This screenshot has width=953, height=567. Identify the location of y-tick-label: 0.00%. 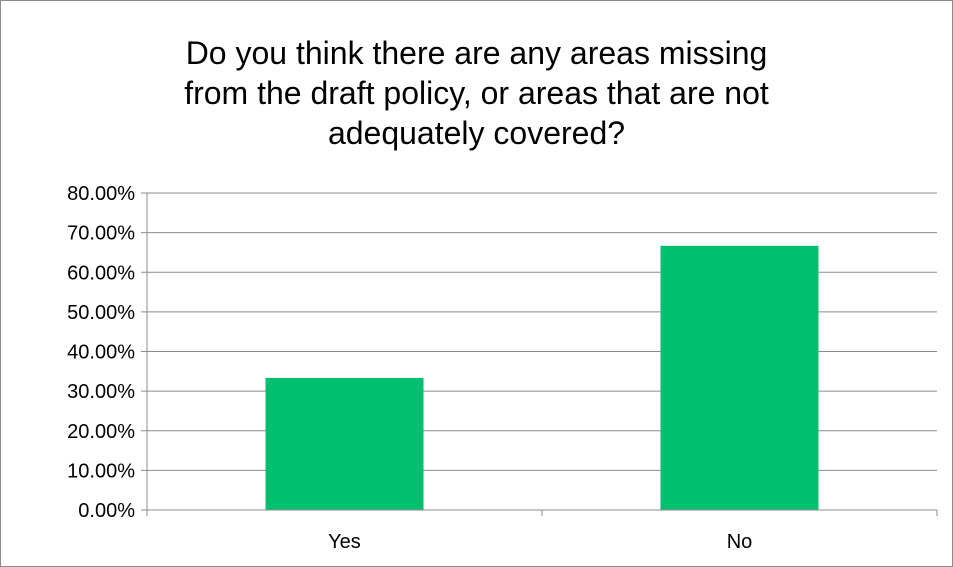
(106, 511).